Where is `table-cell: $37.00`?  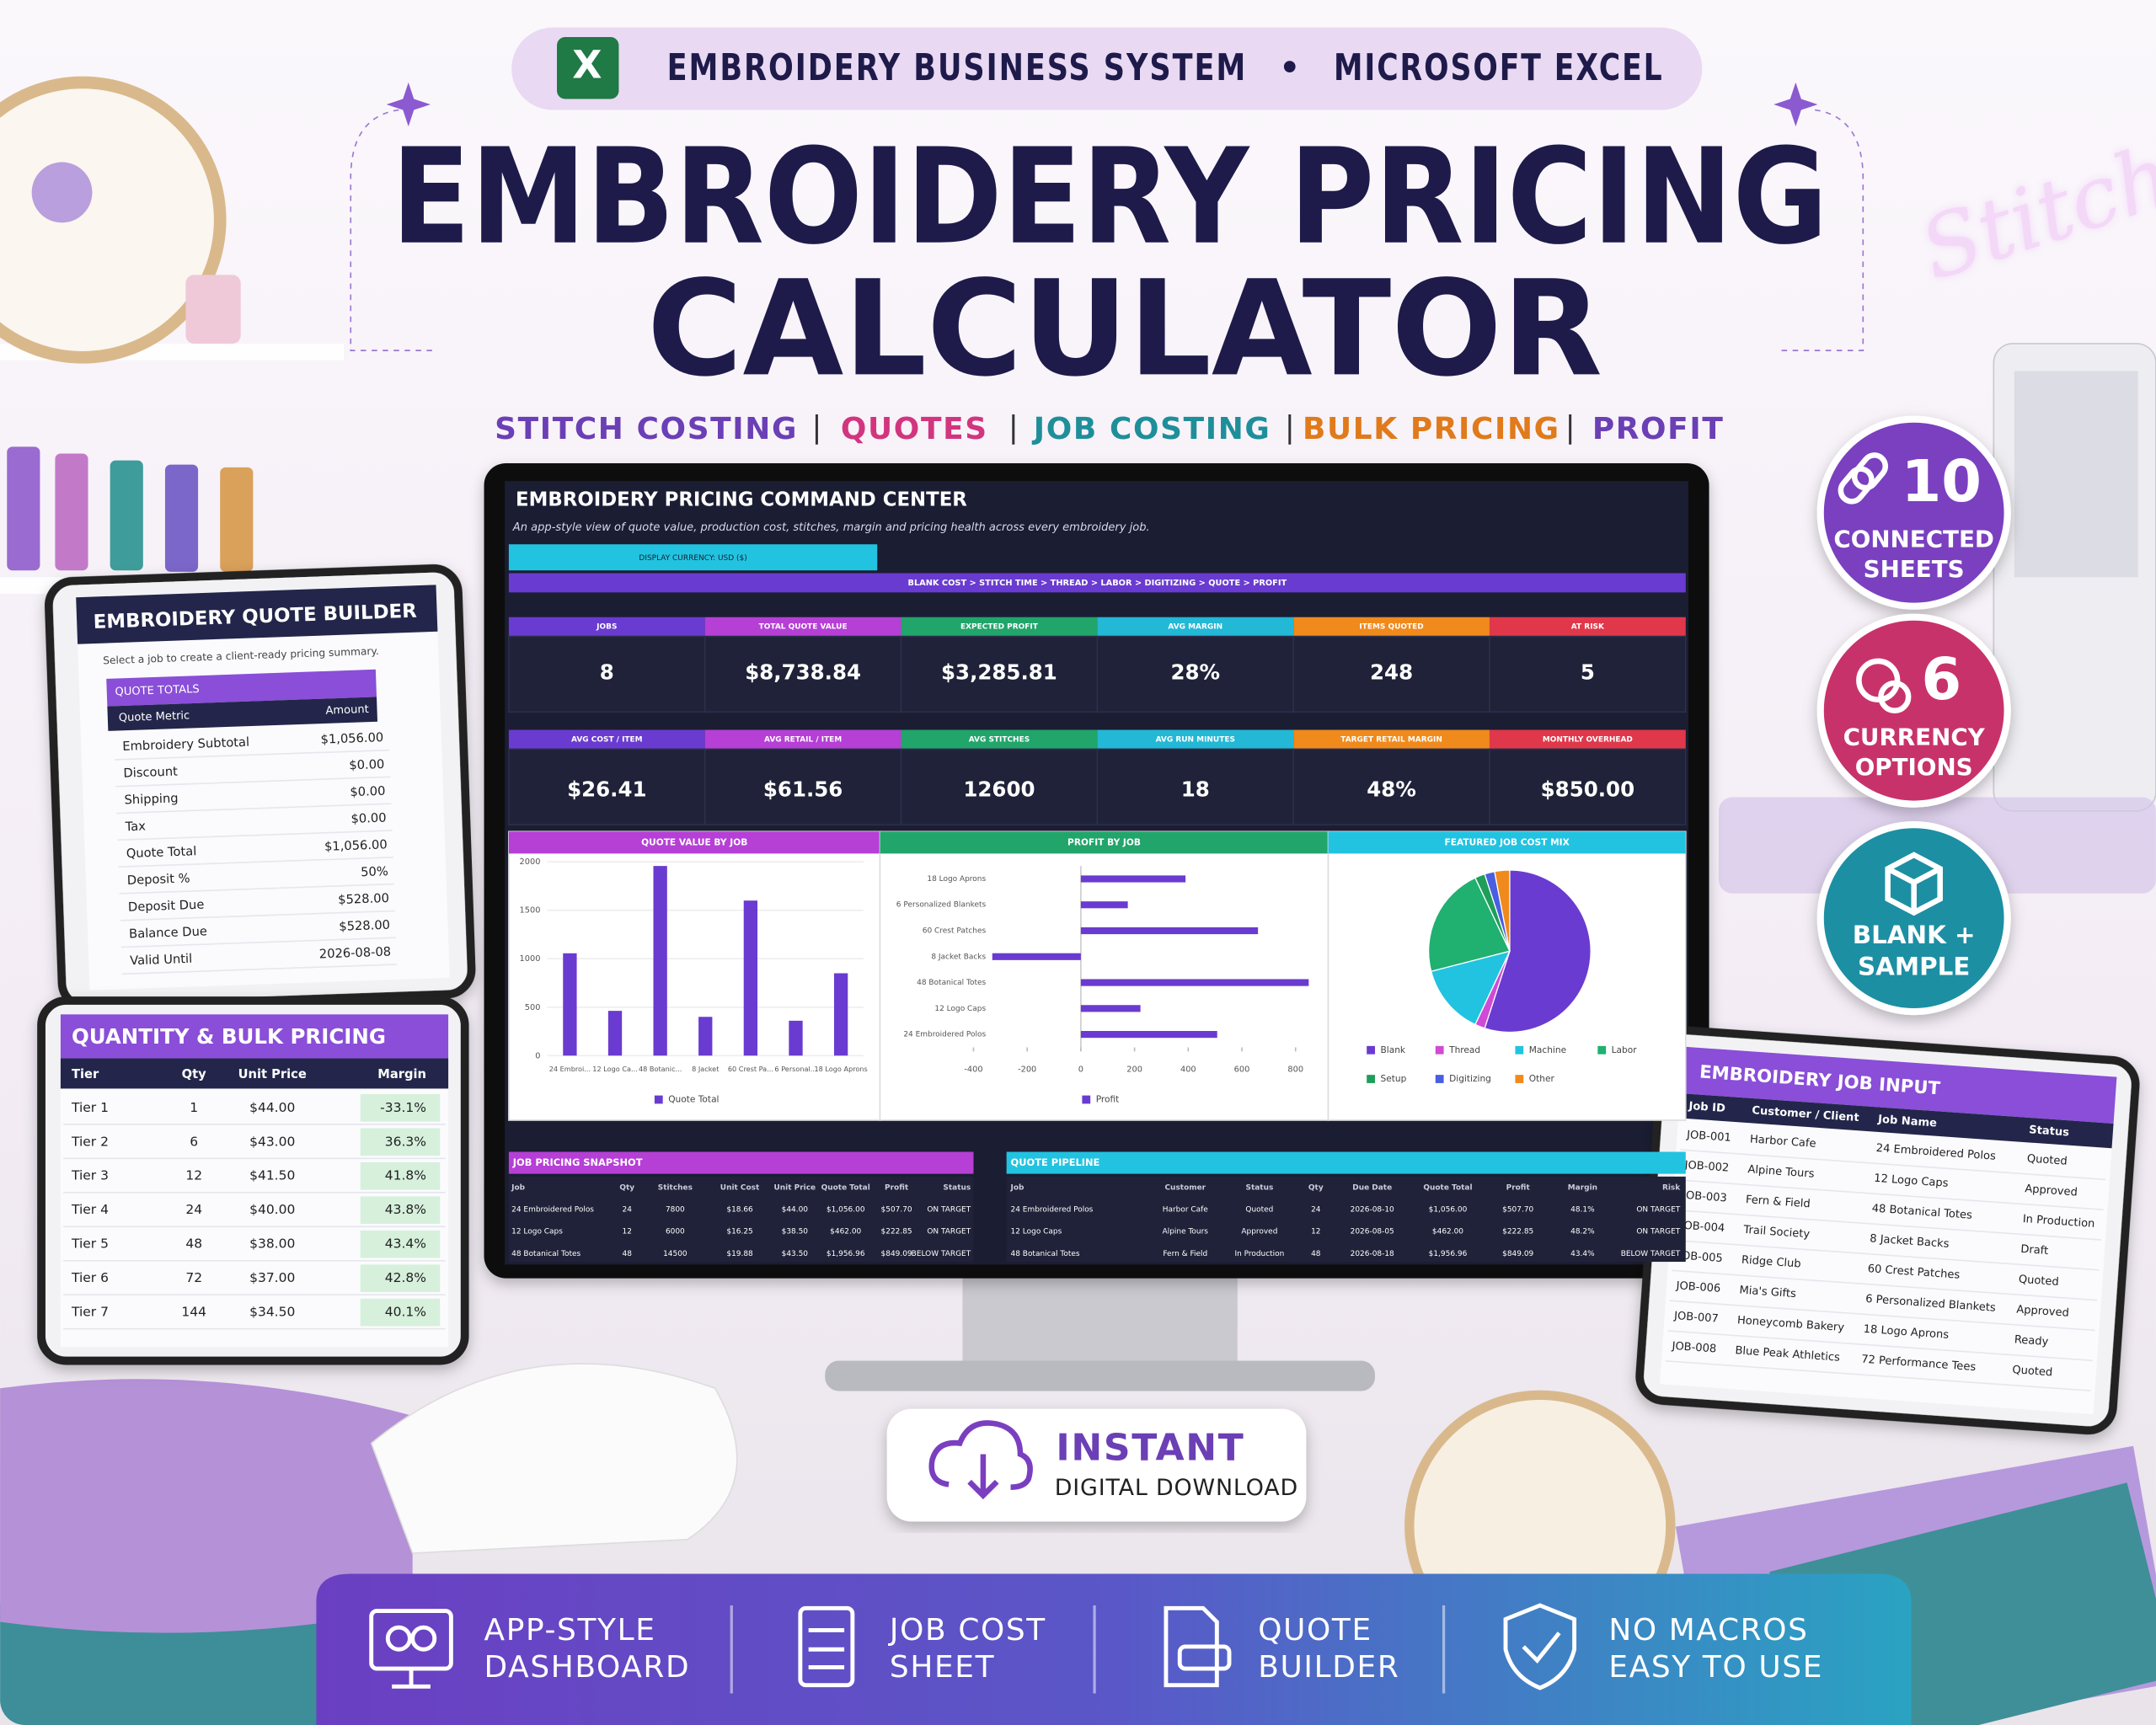
table-cell: $37.00 is located at coordinates (272, 1277).